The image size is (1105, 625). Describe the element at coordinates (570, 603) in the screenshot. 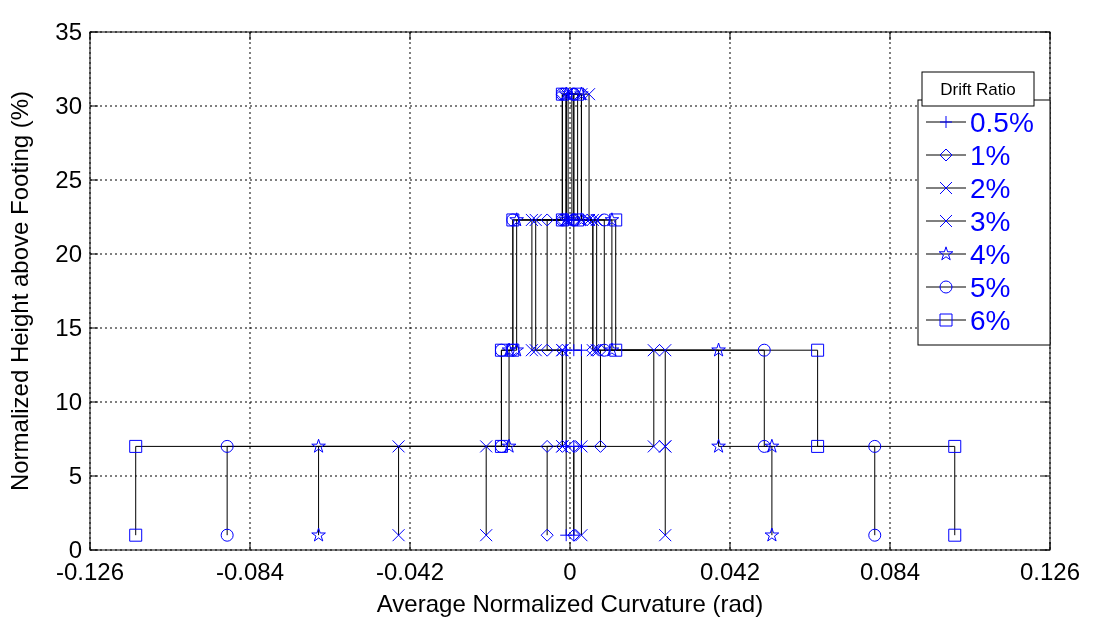

I see `x-axis-title: Average Normalized Curvature (rad)` at that location.